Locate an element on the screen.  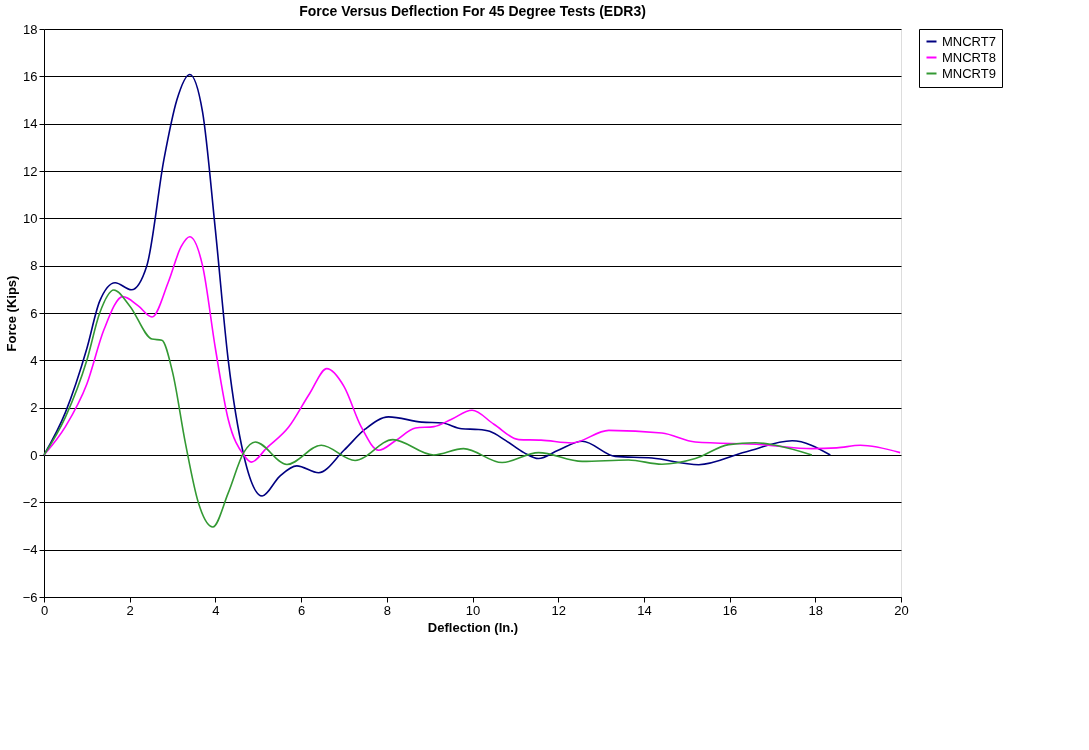
y-tick-label: −6 is located at coordinates (30, 597).